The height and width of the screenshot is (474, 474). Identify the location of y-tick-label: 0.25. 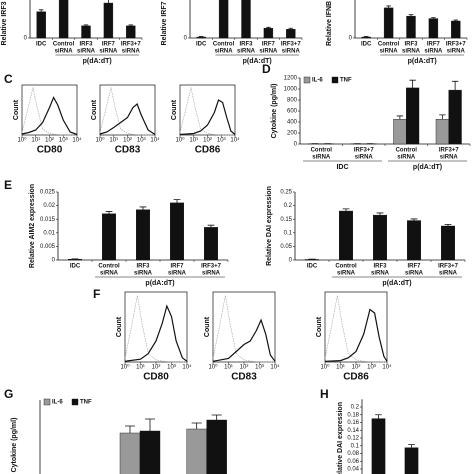
(286, 193).